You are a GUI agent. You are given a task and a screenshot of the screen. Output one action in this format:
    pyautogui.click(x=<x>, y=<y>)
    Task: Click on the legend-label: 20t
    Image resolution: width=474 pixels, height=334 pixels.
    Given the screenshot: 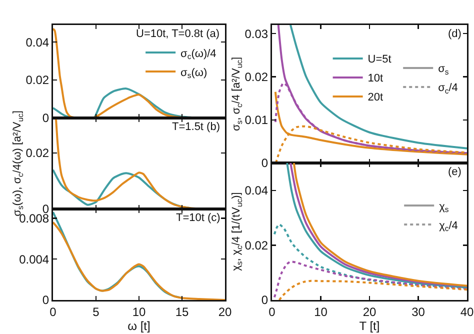 What is the action you would take?
    pyautogui.click(x=376, y=98)
    